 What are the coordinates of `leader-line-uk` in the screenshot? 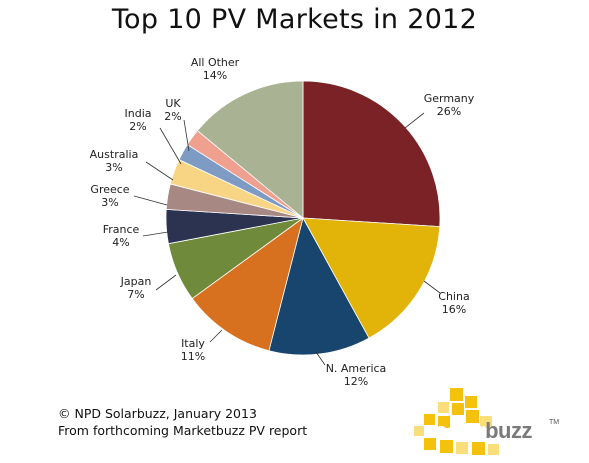 It's located at (186, 135).